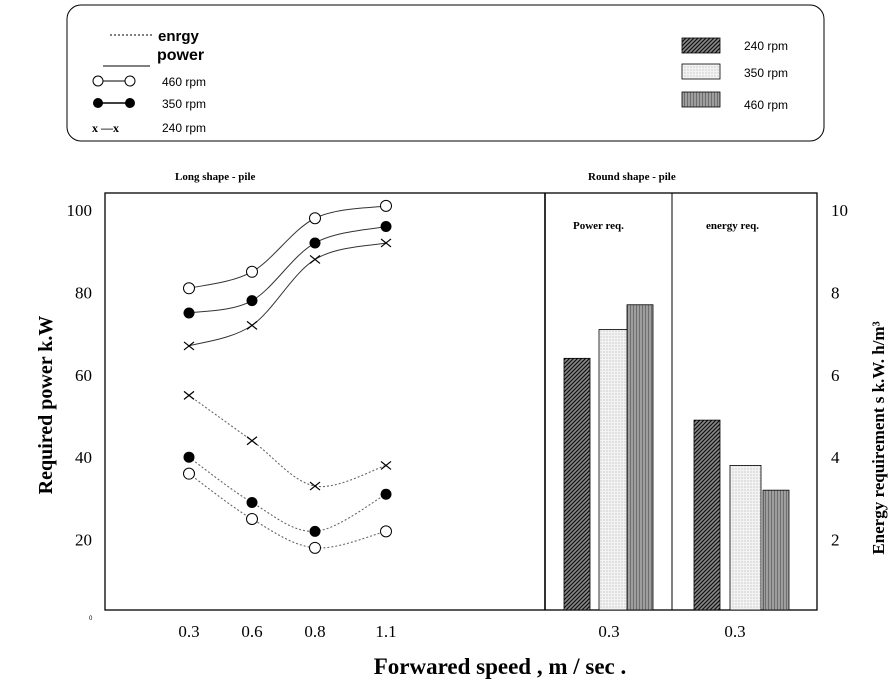  I want to click on legend-energy-label: enrgy, so click(179, 36).